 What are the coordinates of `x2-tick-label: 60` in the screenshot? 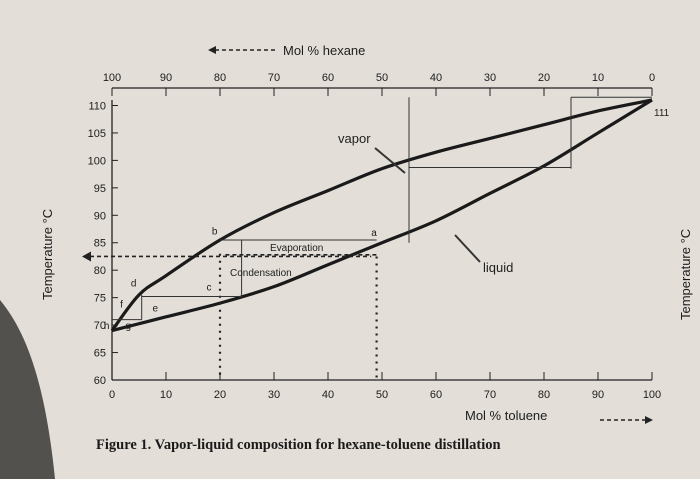 It's located at (328, 78).